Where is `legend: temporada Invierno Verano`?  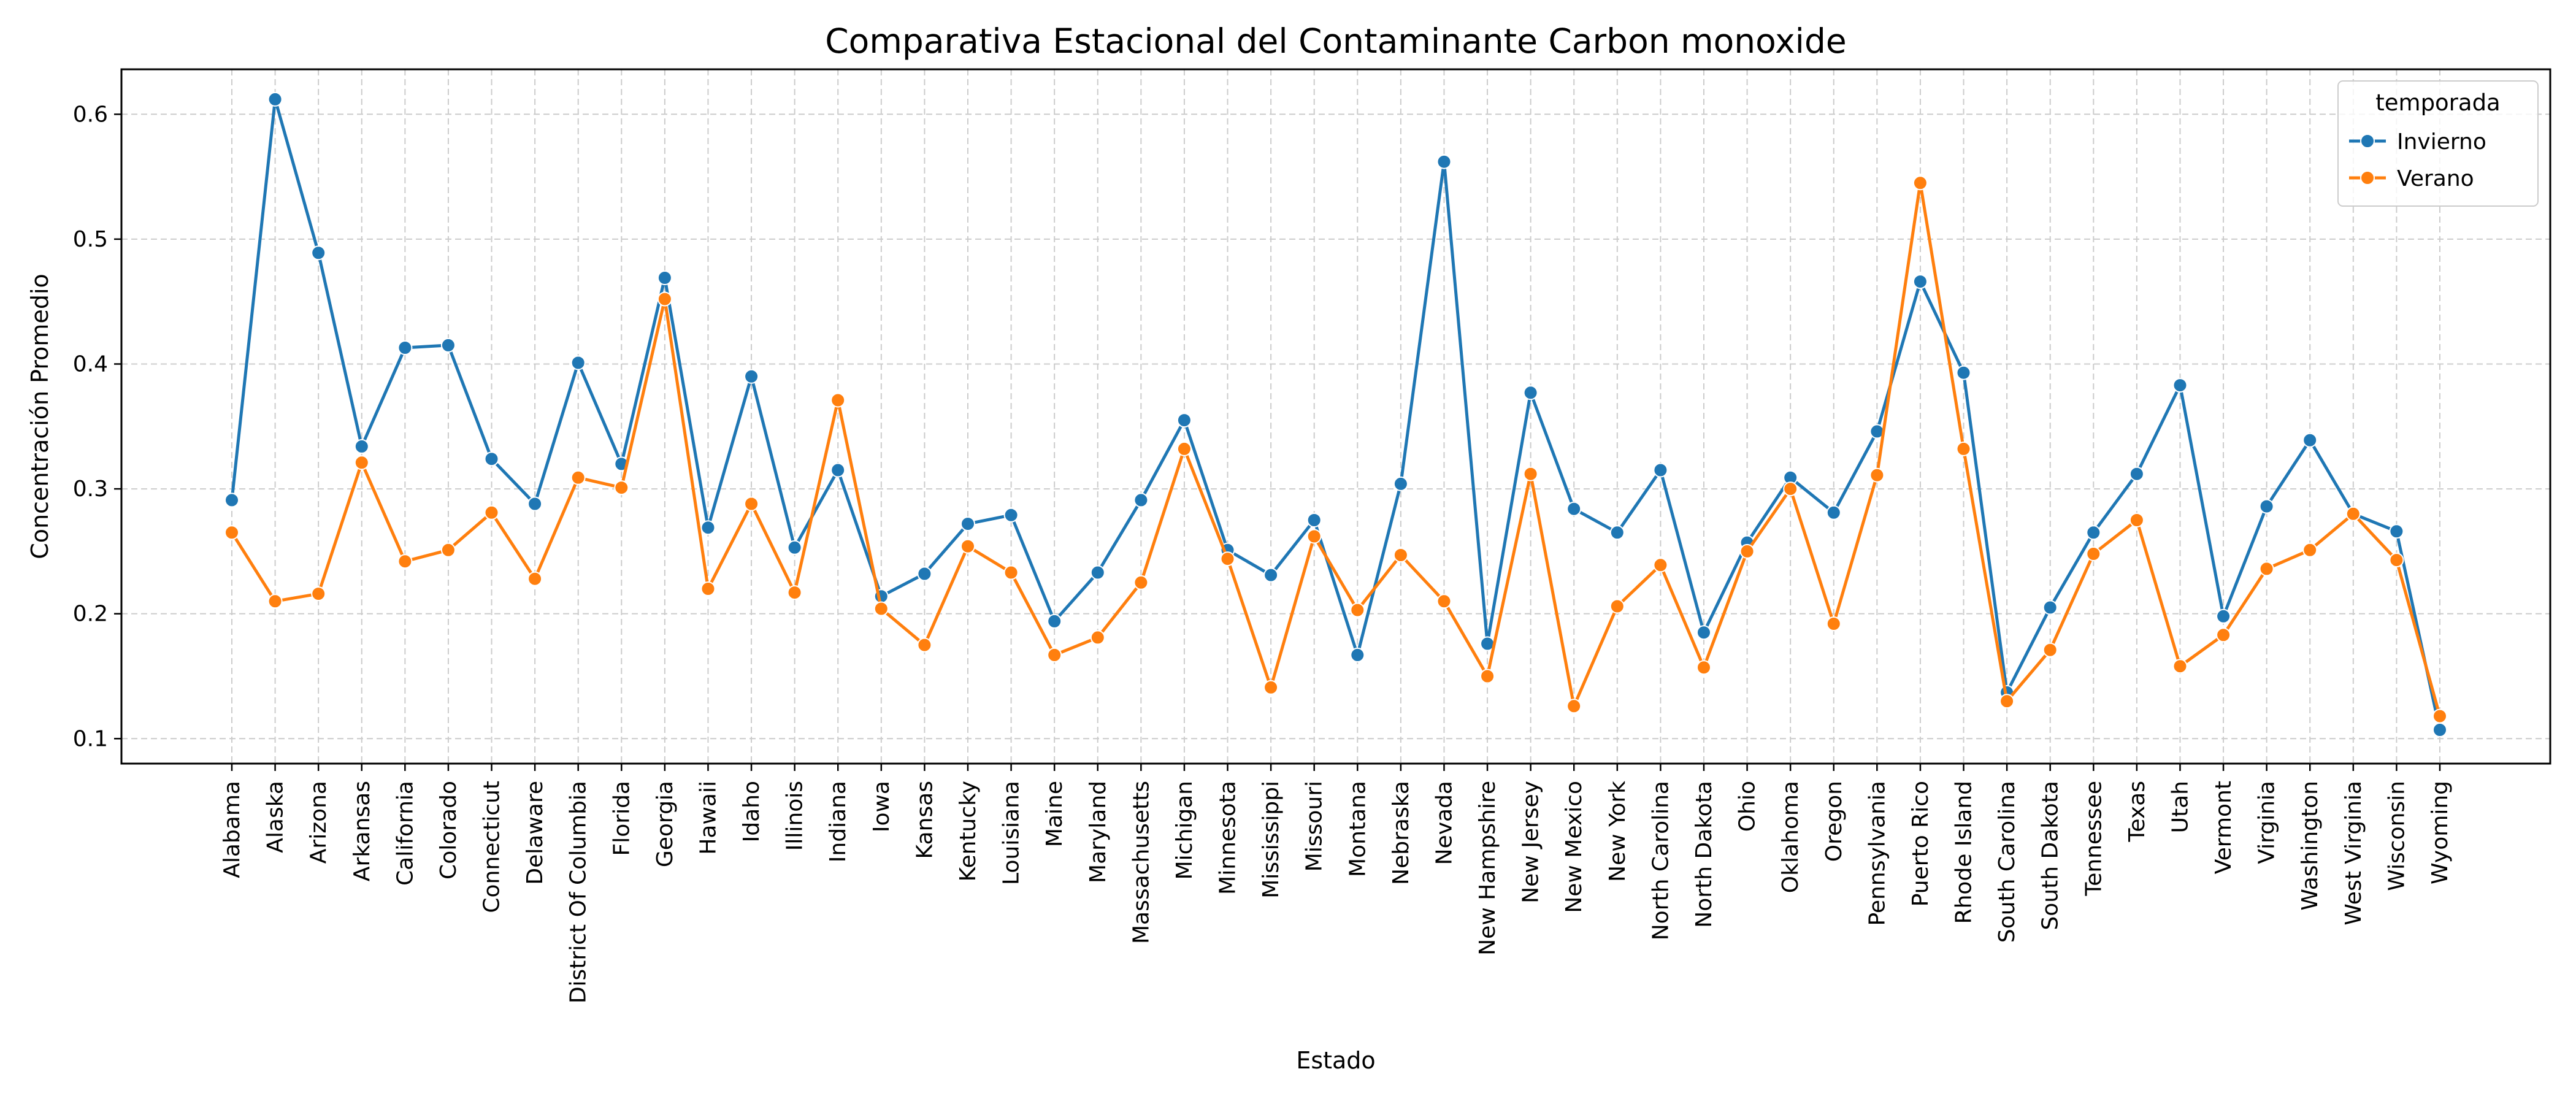
legend: temporada Invierno Verano is located at coordinates (2438, 143).